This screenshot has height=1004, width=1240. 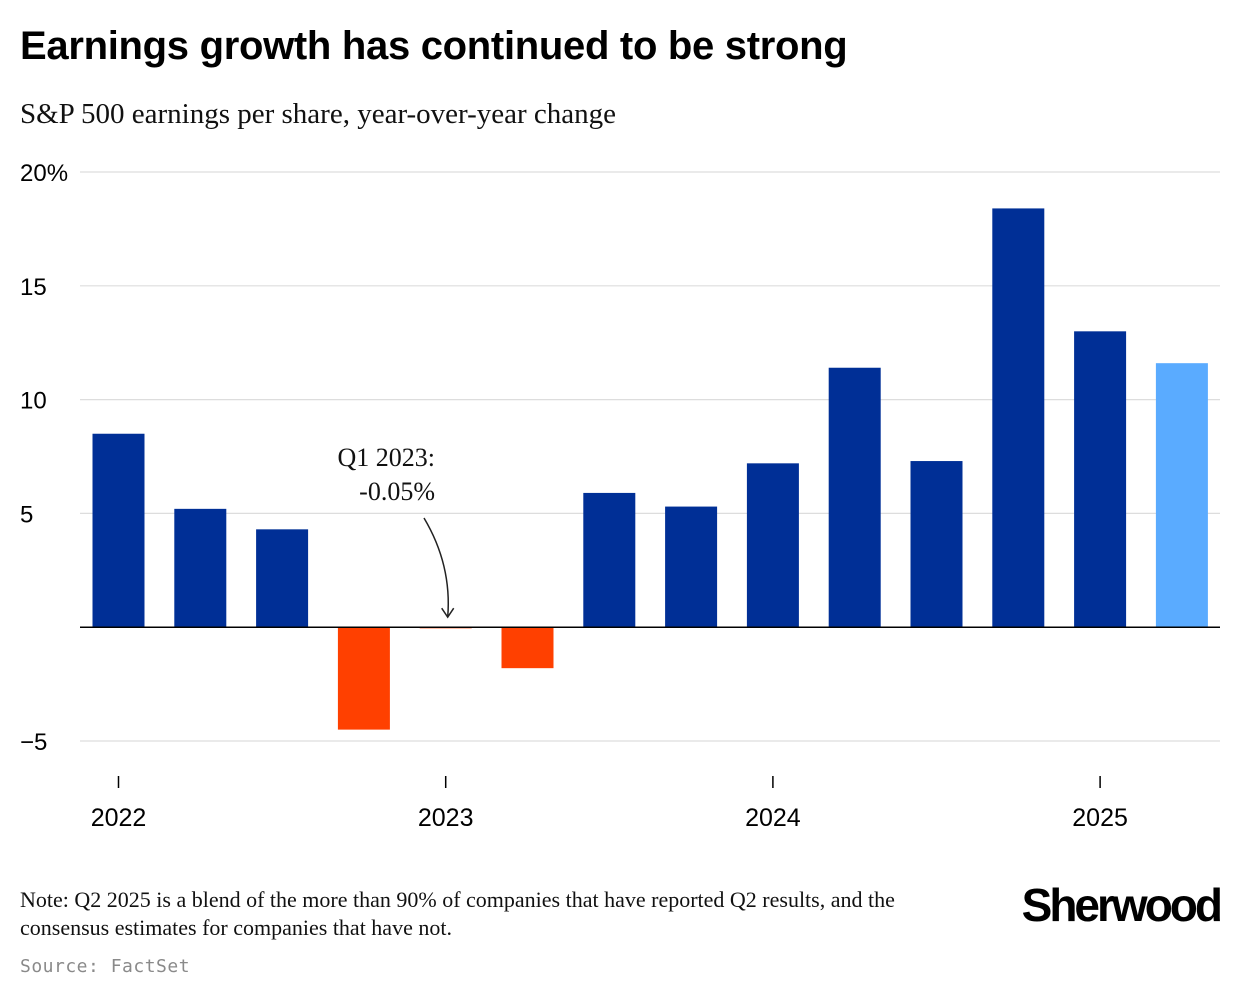 What do you see at coordinates (436, 567) in the screenshot?
I see `annotation-arrow` at bounding box center [436, 567].